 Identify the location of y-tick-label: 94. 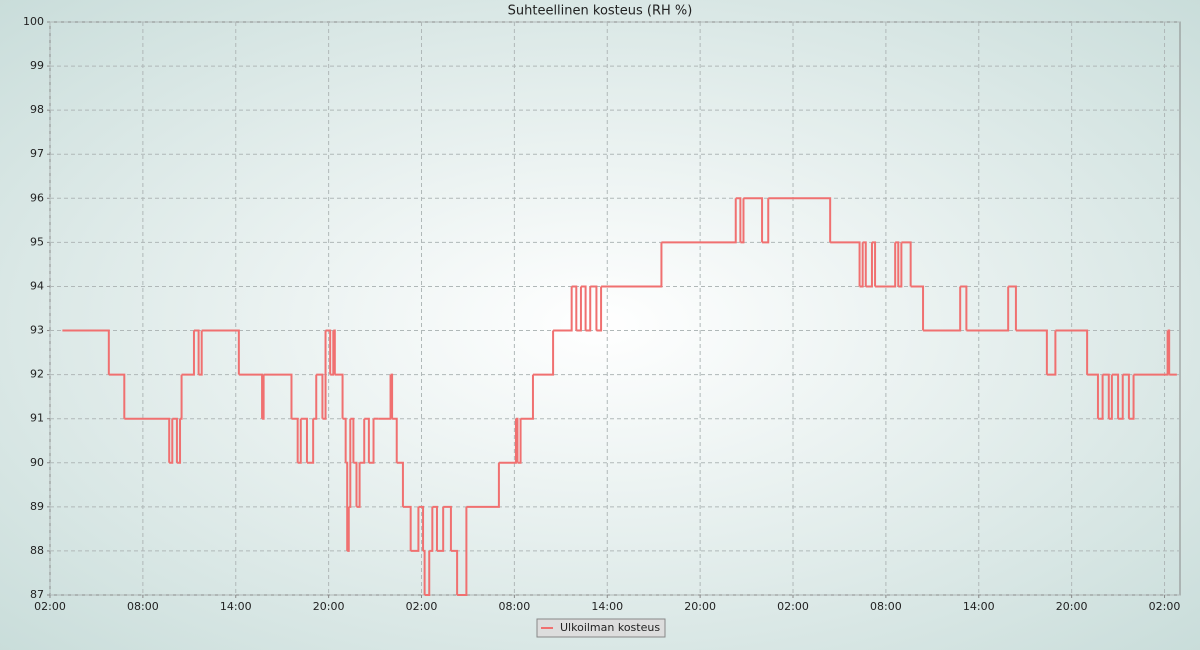
(37, 285).